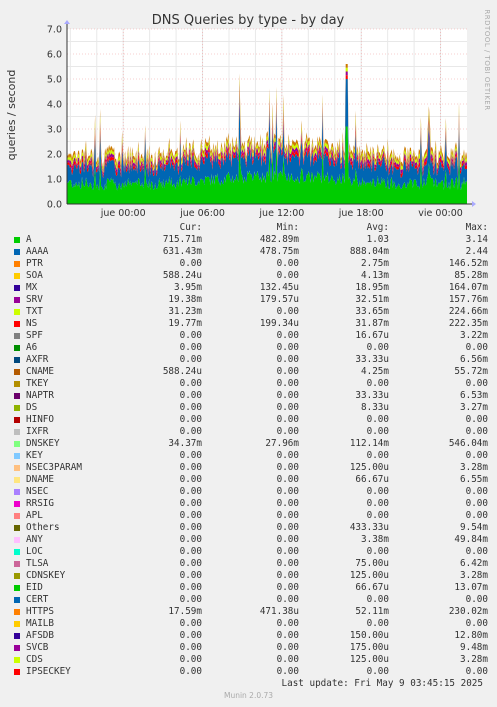  What do you see at coordinates (248, 20) in the screenshot?
I see `chart-title: DNS Queries by type - by day` at bounding box center [248, 20].